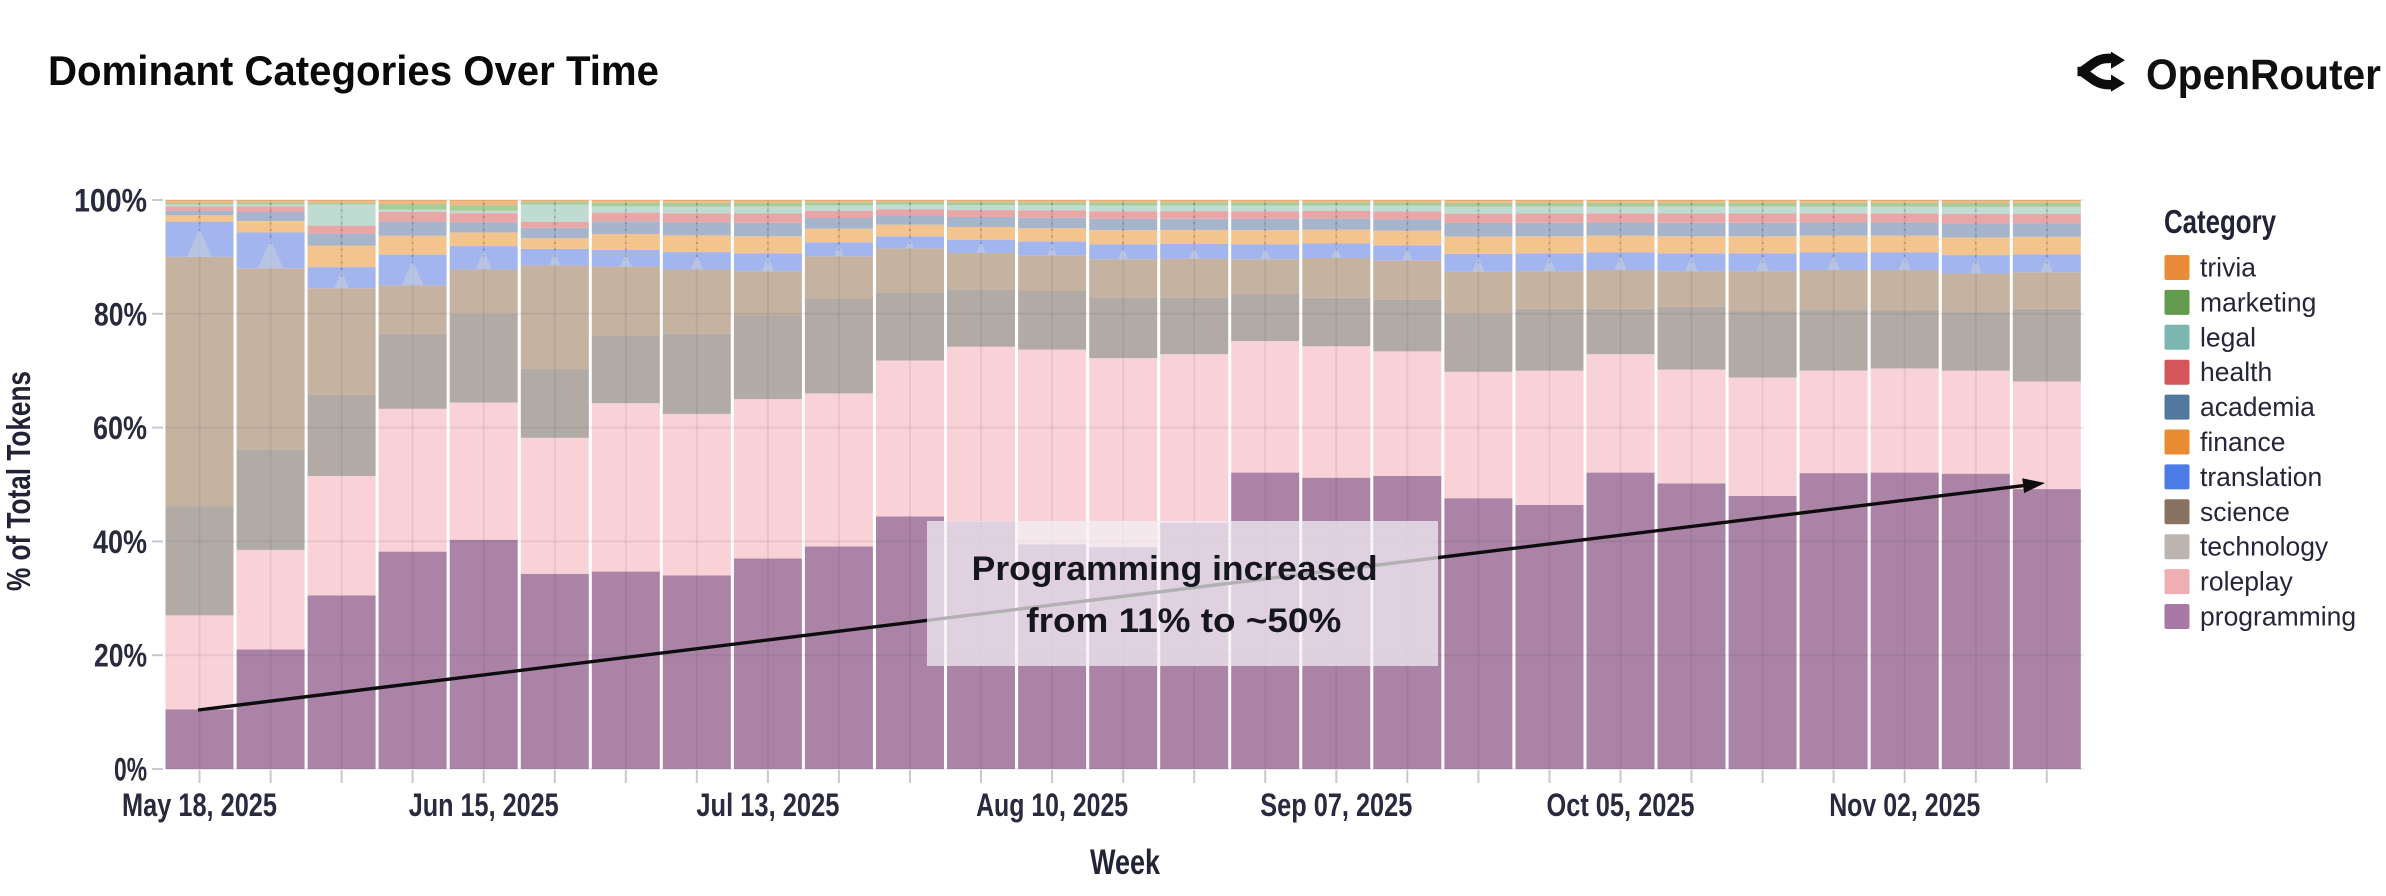  What do you see at coordinates (120, 542) in the screenshot?
I see `svg-text: 40%` at bounding box center [120, 542].